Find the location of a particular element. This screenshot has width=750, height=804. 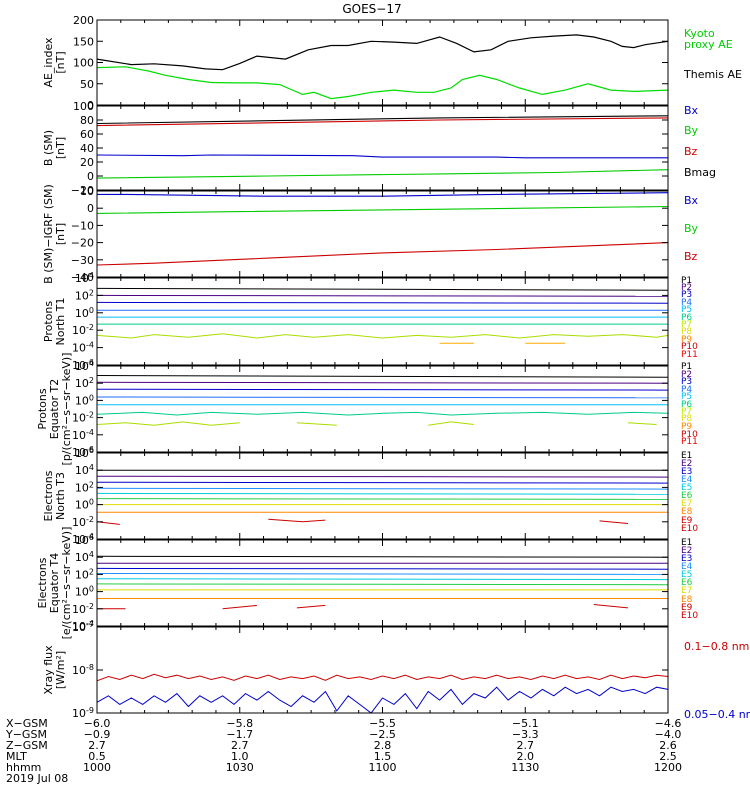

date-label: 2019 Jul 08 is located at coordinates (37, 778).